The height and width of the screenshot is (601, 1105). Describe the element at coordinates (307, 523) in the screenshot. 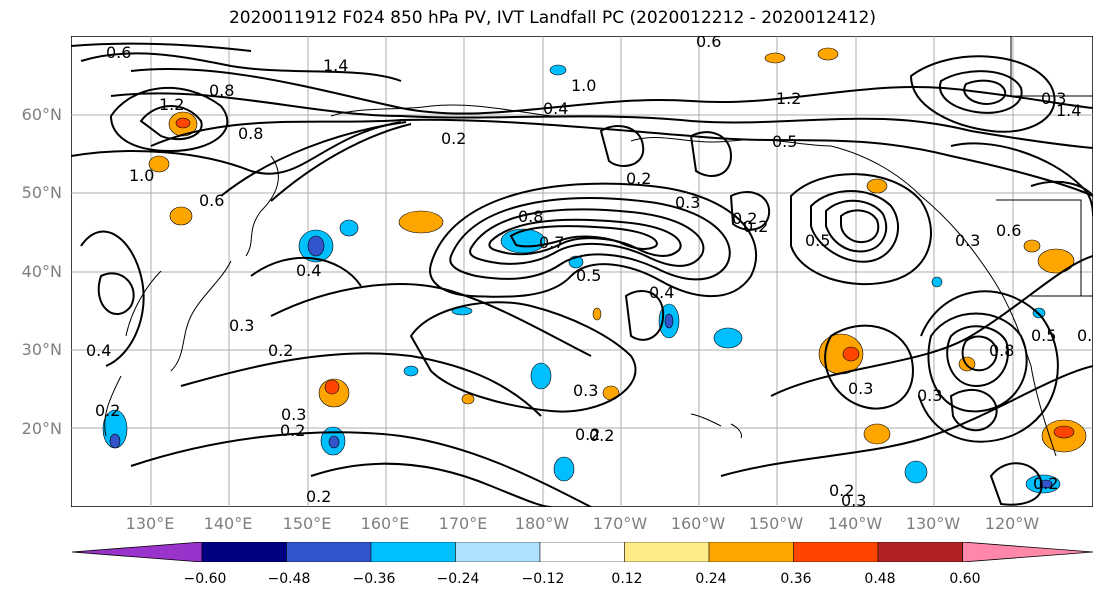

I see `lon-label-150e: 150°E` at that location.